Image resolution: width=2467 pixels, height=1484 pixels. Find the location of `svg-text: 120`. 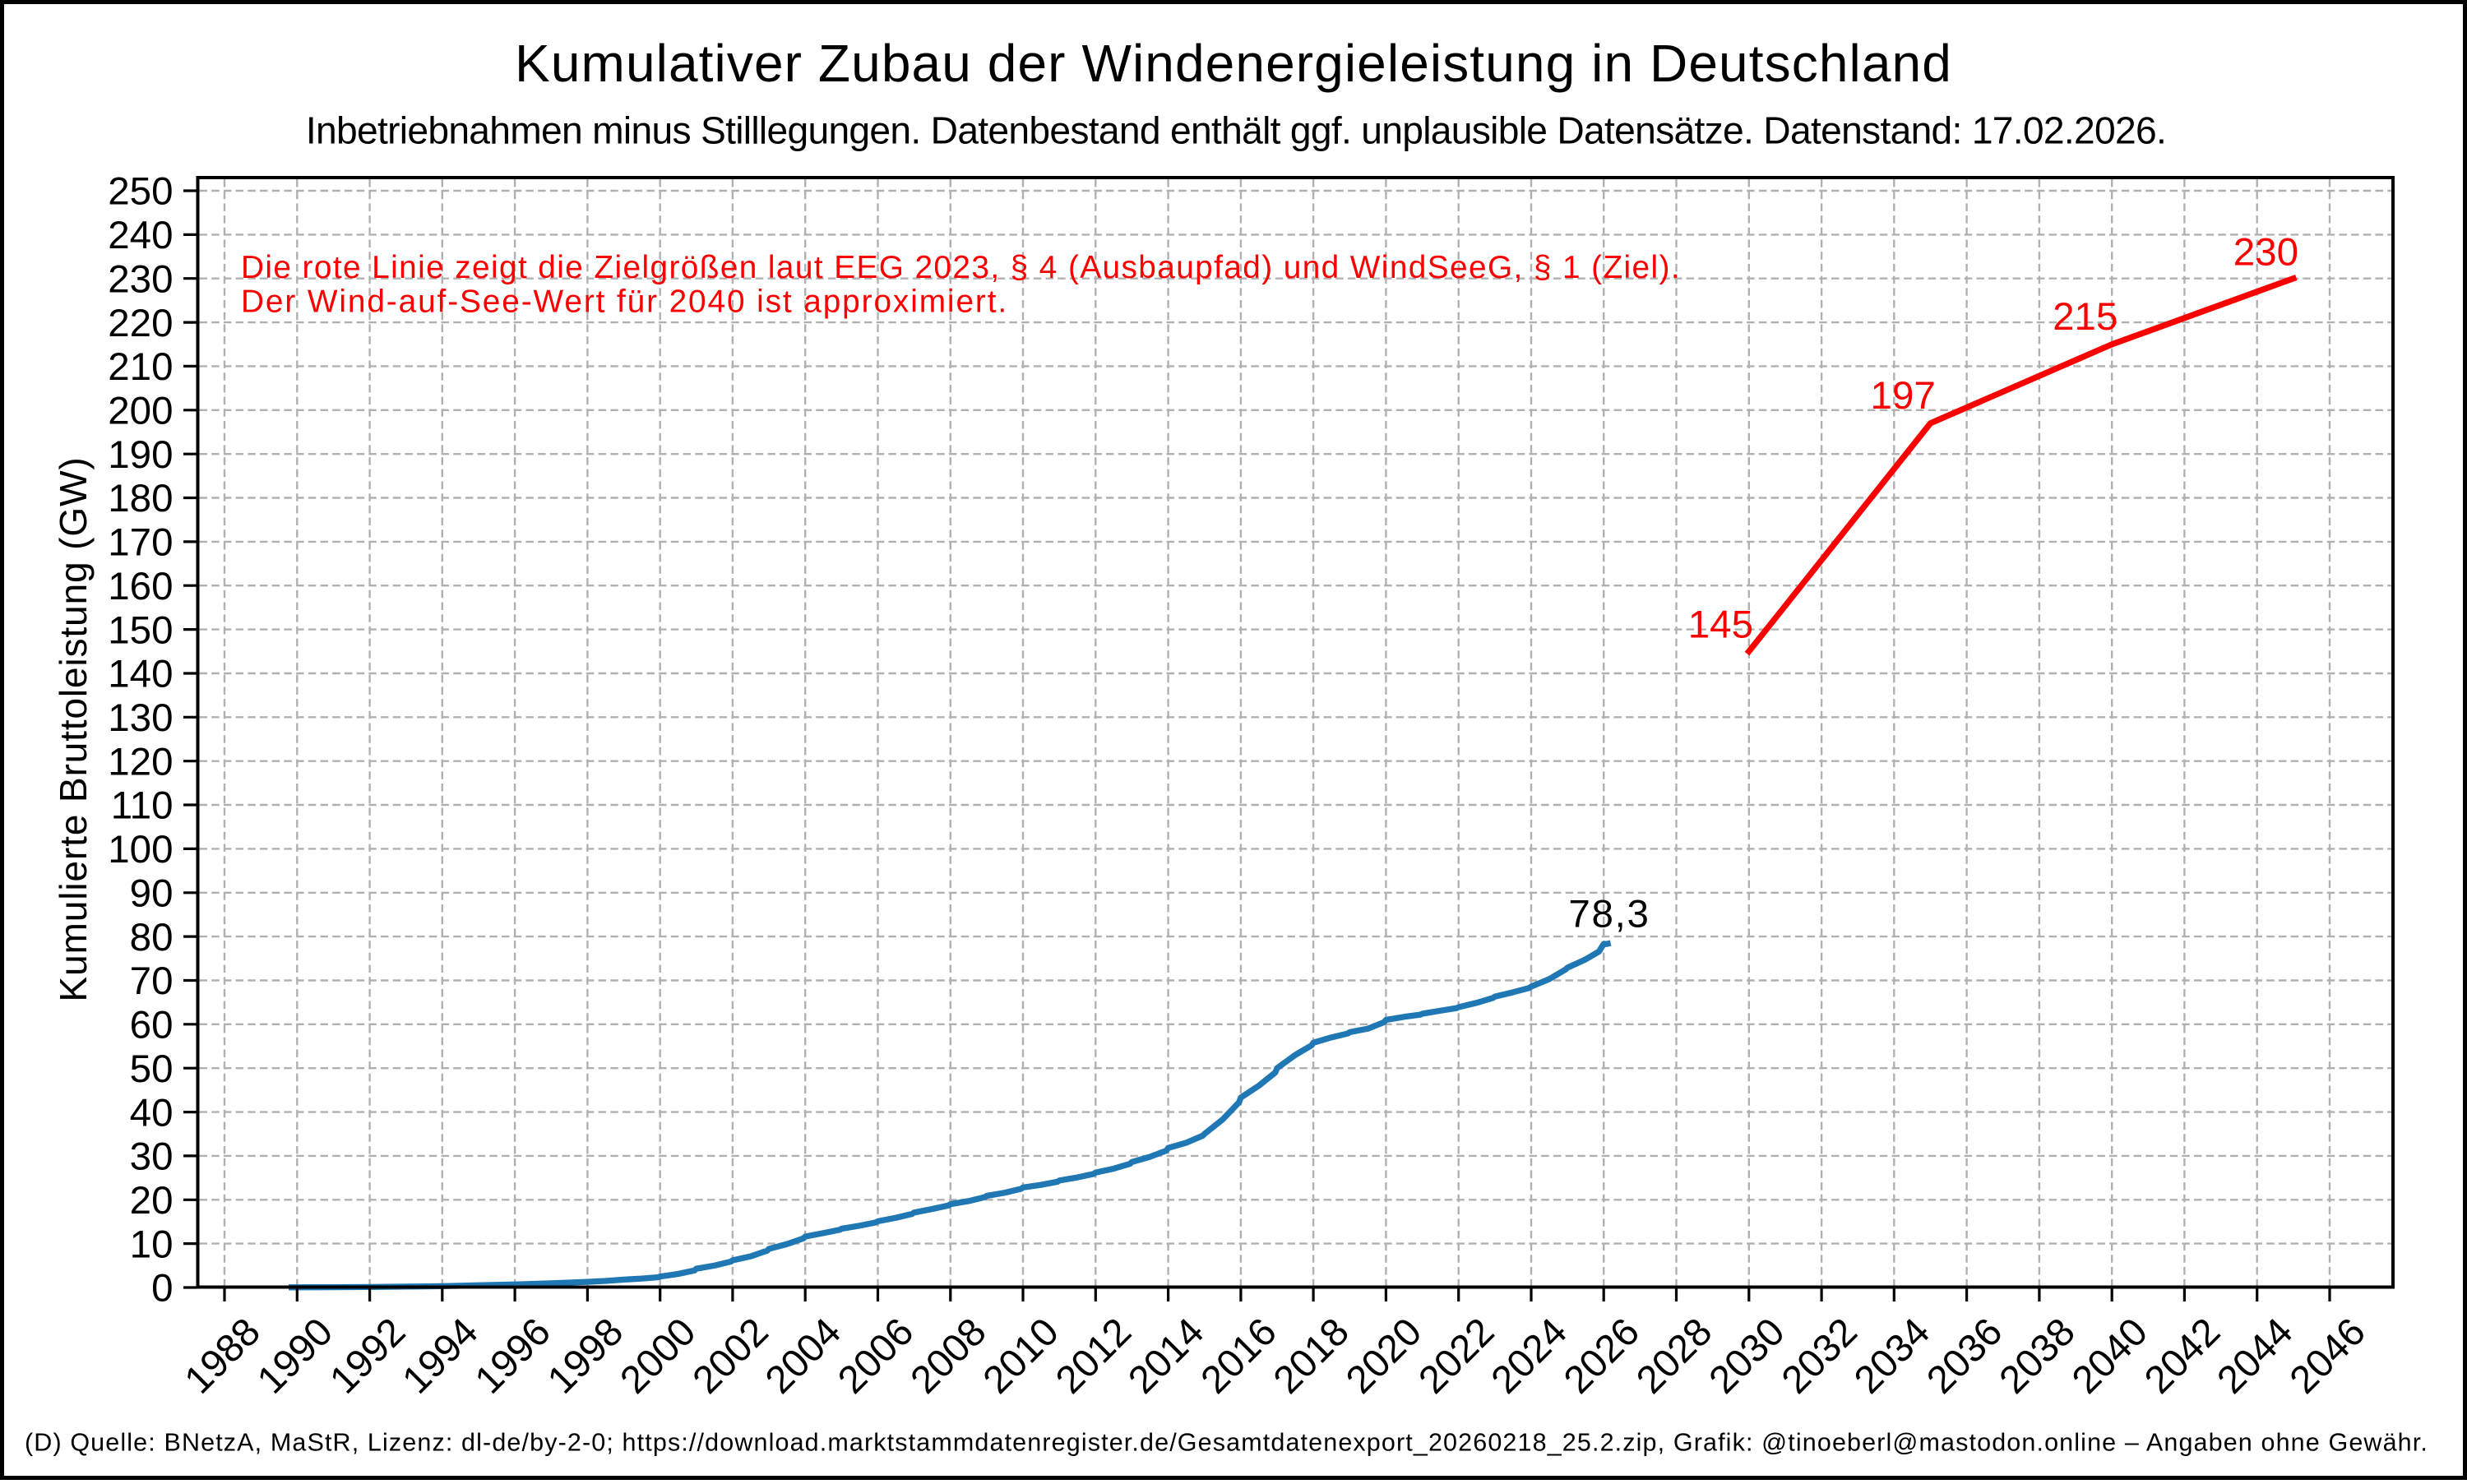

svg-text: 120 is located at coordinates (140, 762).